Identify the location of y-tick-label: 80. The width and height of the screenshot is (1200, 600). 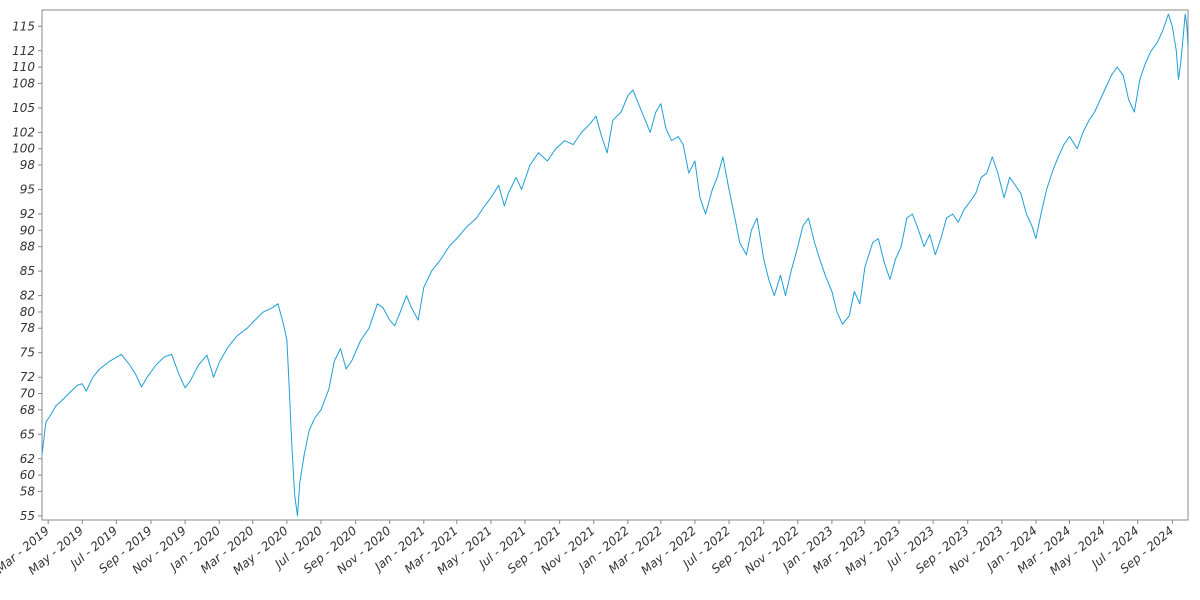
(28, 312).